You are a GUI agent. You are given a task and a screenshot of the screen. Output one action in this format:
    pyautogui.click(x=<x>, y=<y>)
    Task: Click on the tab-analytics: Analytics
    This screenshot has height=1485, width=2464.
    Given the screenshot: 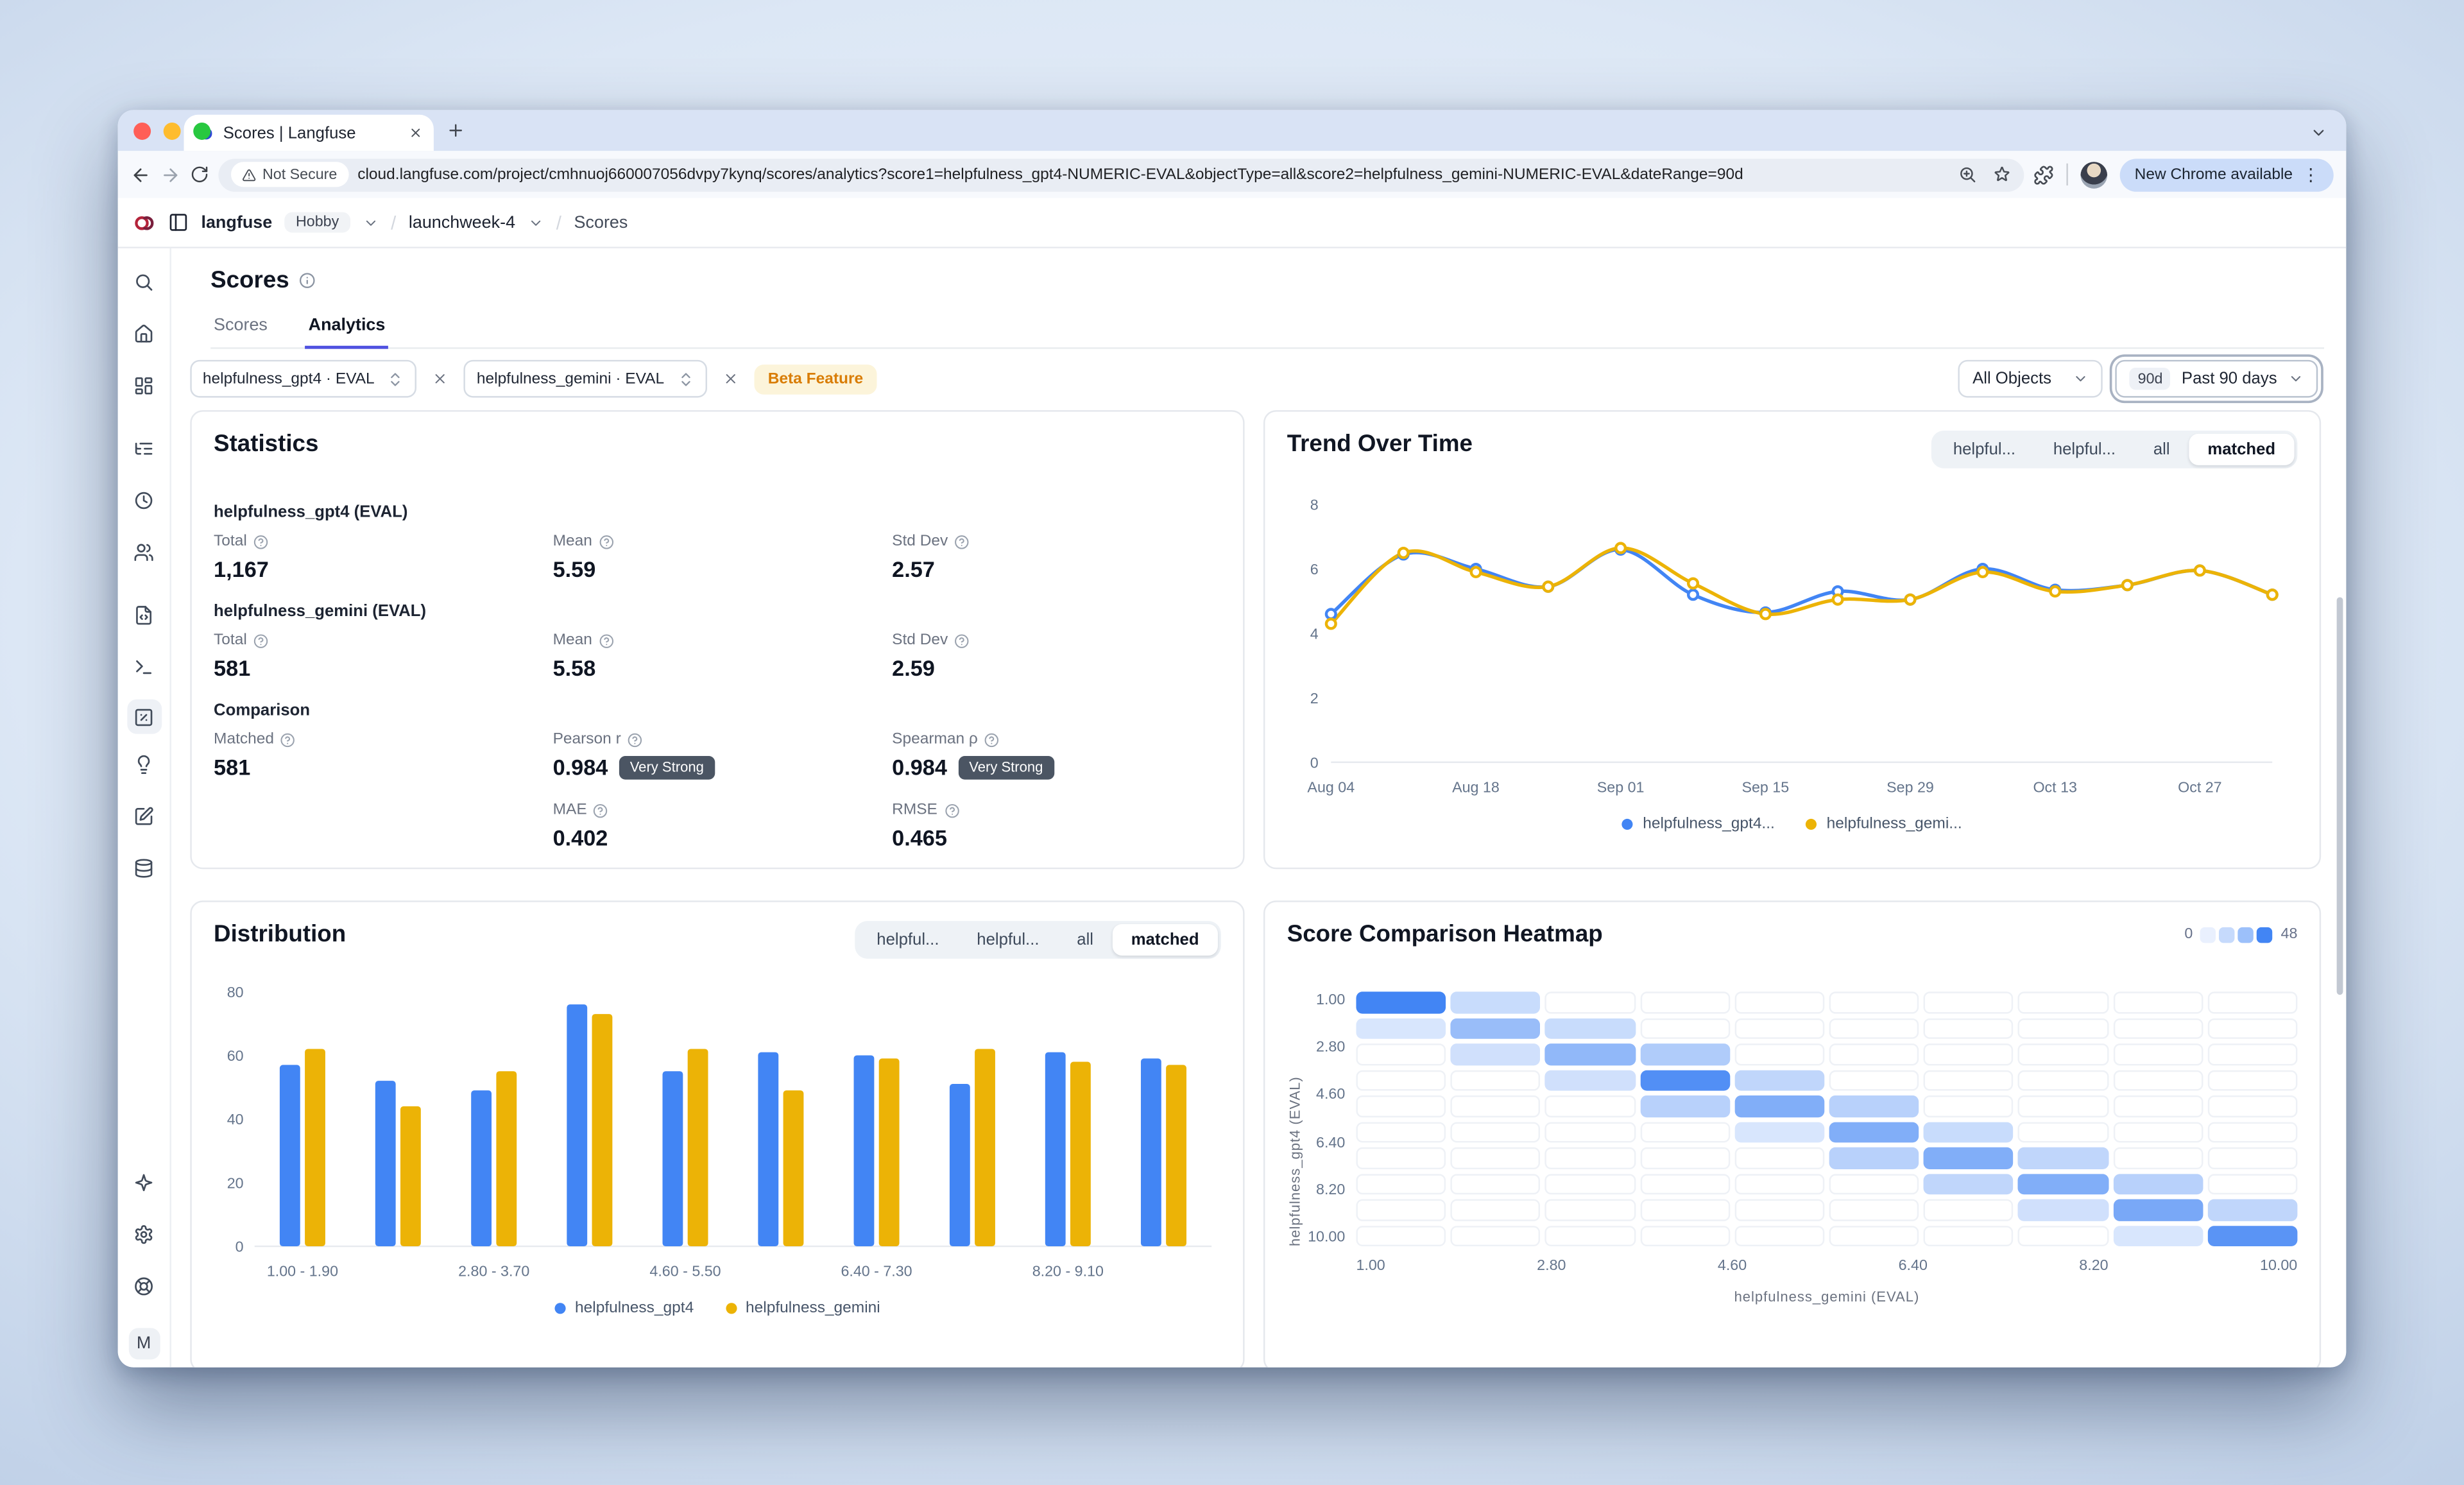 What is the action you would take?
    pyautogui.click(x=347, y=329)
    